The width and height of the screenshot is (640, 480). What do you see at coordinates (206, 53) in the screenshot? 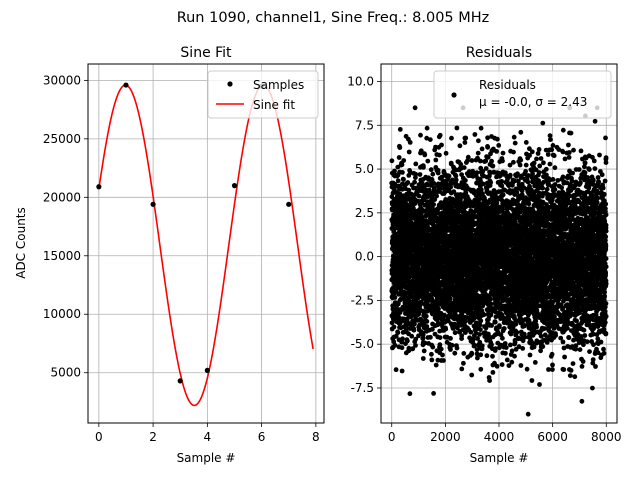
I see `sine-fit-title: Sine Fit` at bounding box center [206, 53].